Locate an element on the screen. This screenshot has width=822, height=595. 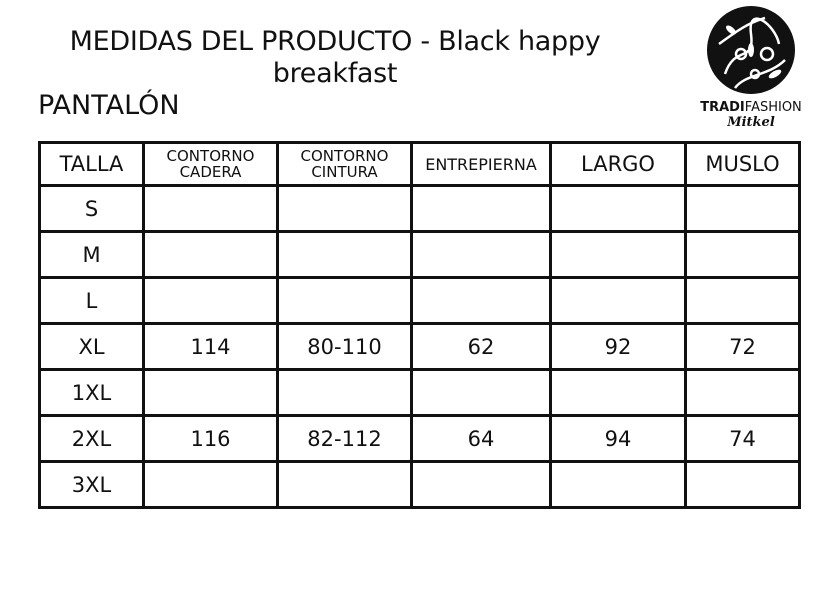
table-cell: 114 is located at coordinates (210, 346).